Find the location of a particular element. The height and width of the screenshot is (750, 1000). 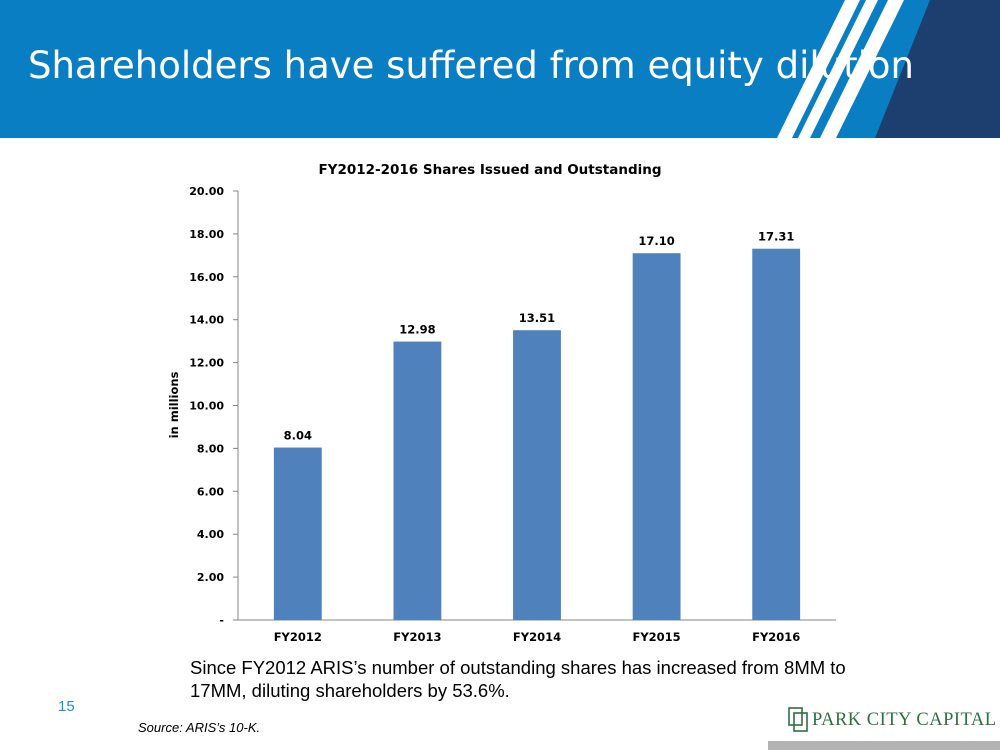

x-tick-label: FY2015 is located at coordinates (656, 637).